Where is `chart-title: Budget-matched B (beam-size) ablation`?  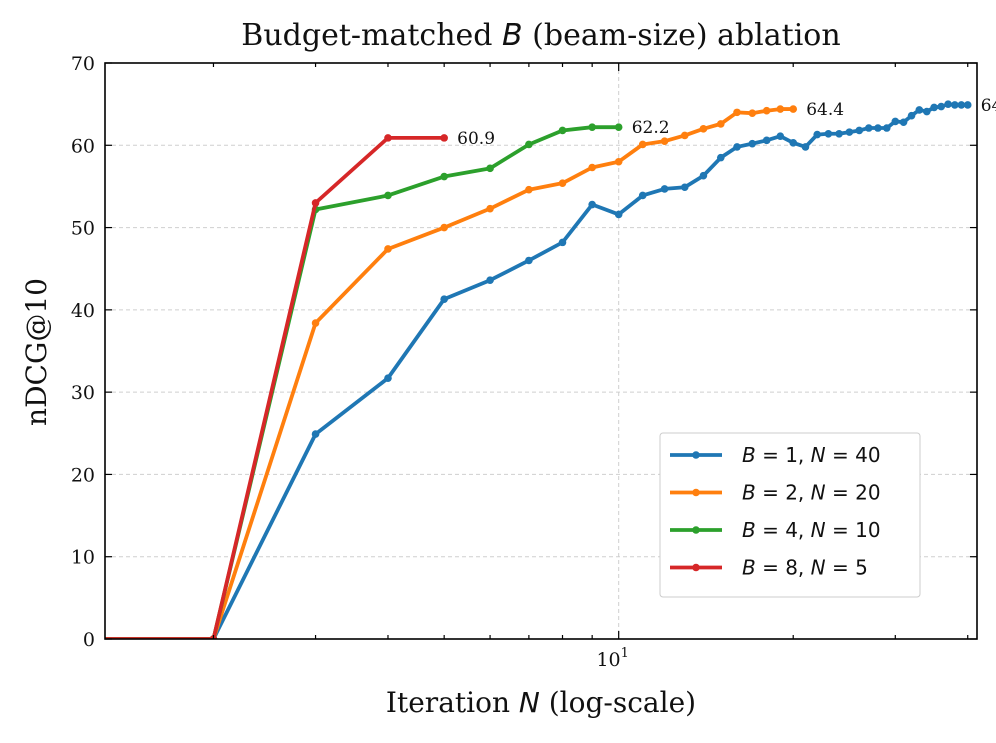 chart-title: Budget-matched B (beam-size) ablation is located at coordinates (540, 35).